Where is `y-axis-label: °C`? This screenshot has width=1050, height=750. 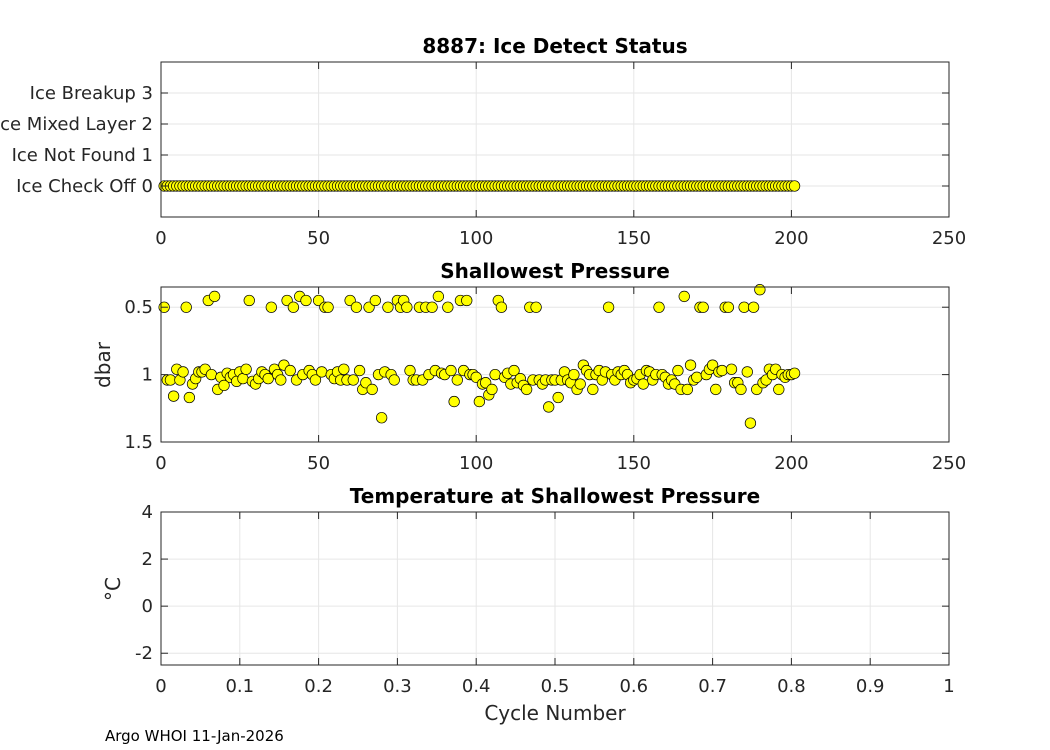
y-axis-label: °C is located at coordinates (113, 589).